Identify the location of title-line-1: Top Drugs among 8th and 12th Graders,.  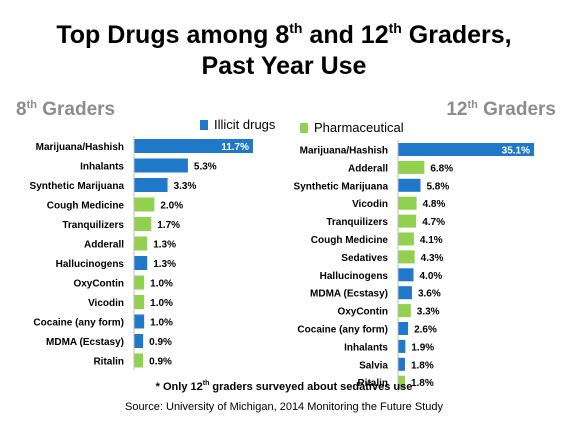
(284, 35).